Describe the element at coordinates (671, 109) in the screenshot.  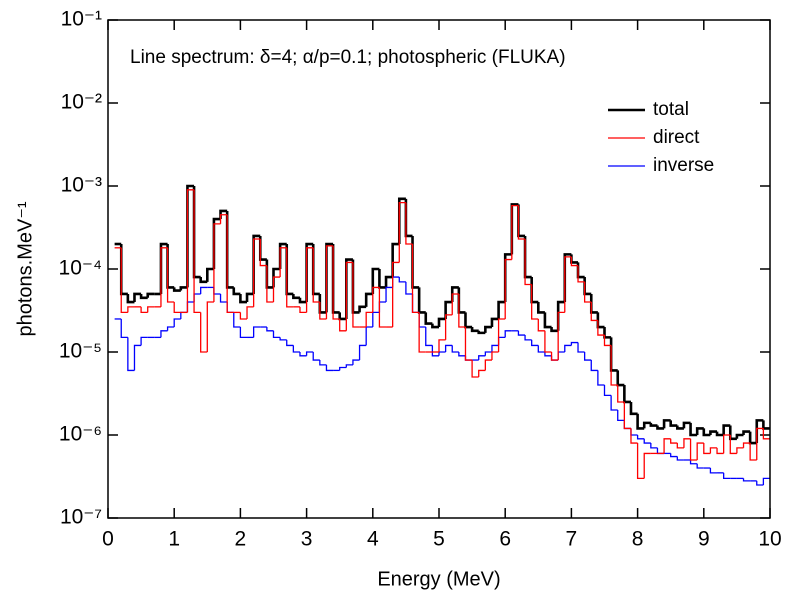
I see `legend-label: total` at that location.